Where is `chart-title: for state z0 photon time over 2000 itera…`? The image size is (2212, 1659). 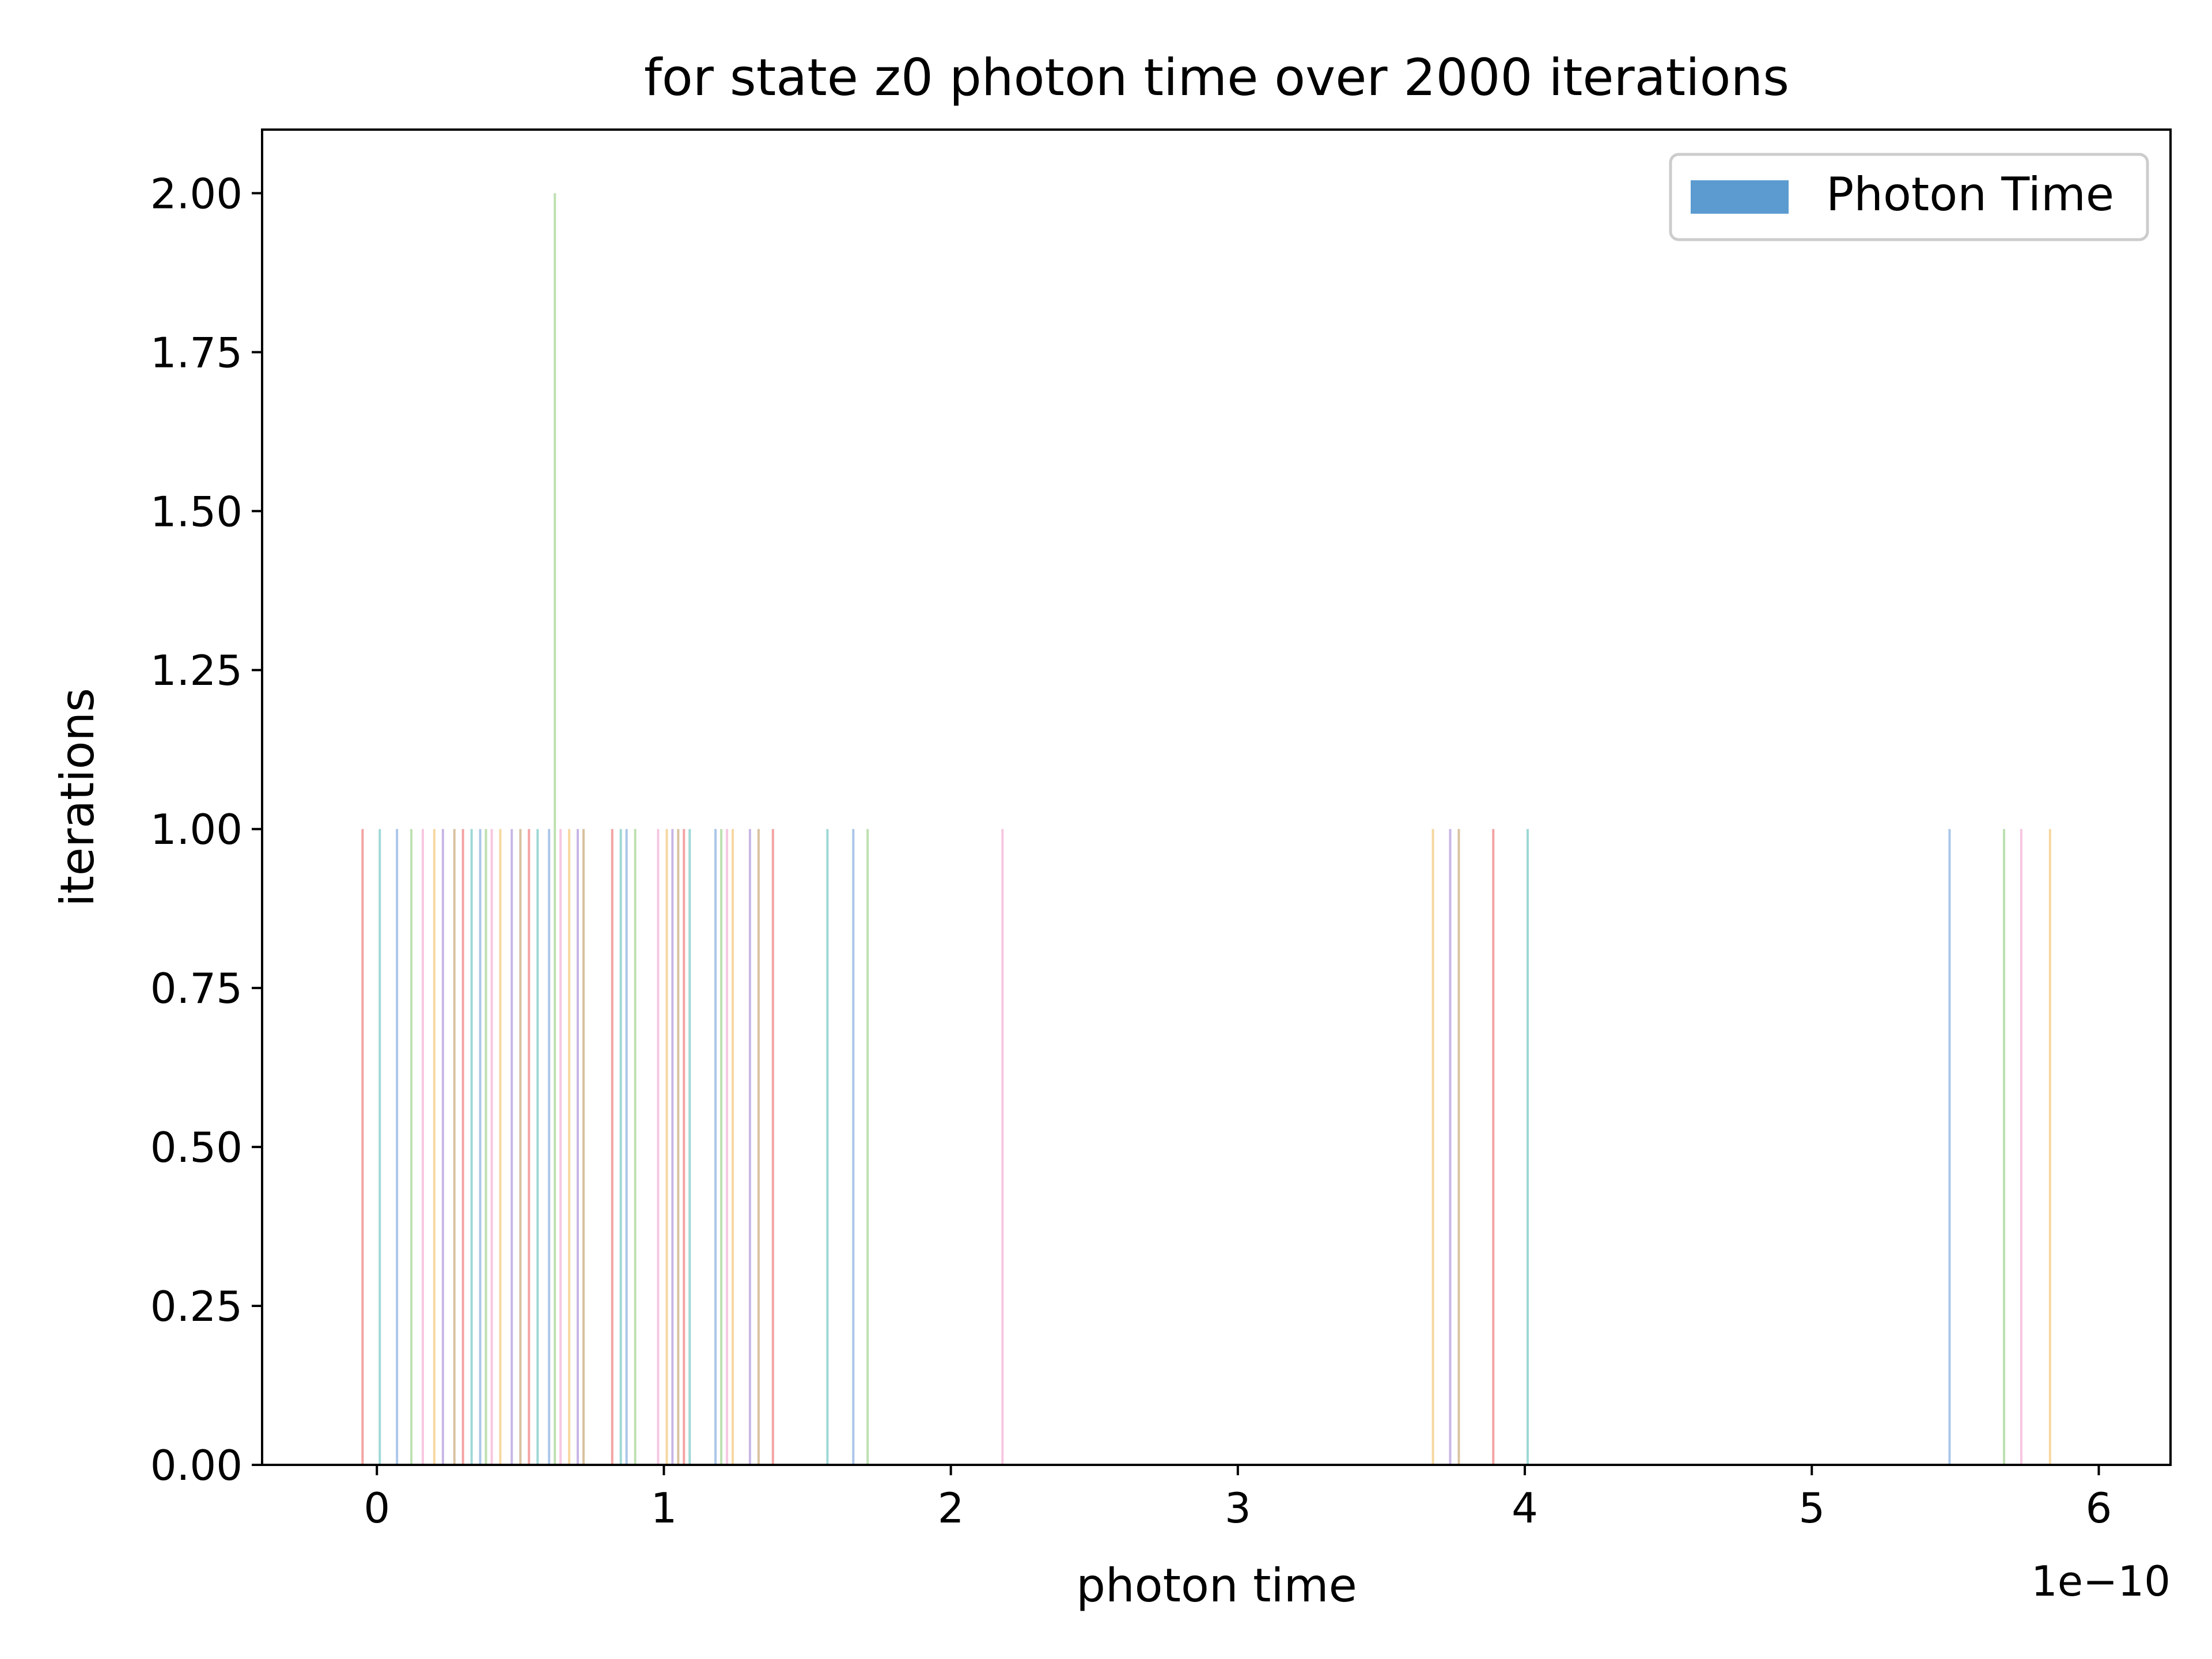 chart-title: for state z0 photon time over 2000 itera… is located at coordinates (1216, 77).